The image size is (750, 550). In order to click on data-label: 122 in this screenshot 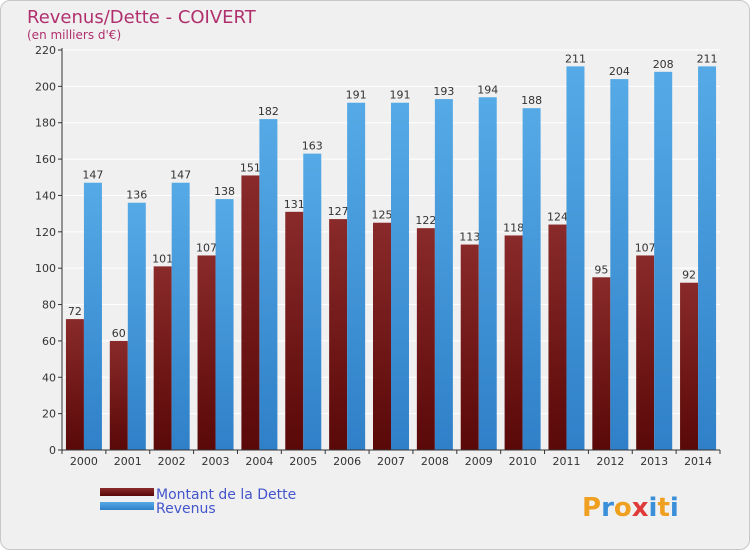, I will do `click(425, 220)`.